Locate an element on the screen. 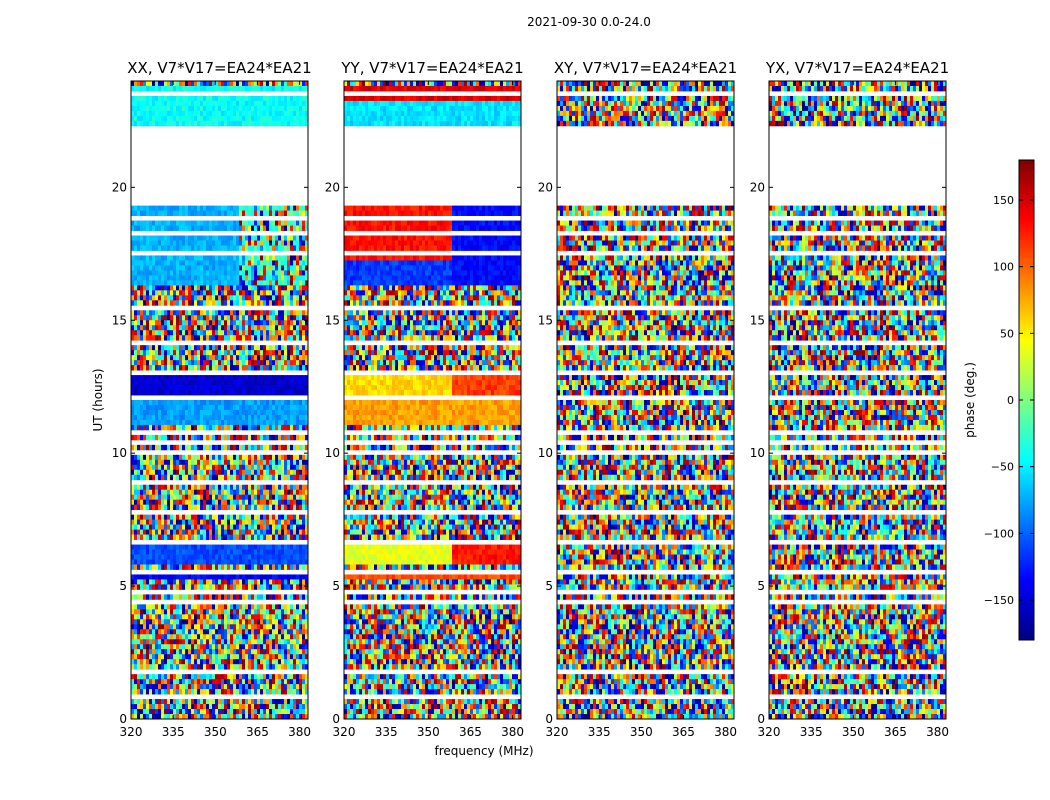 The width and height of the screenshot is (1050, 800). colorbar-tick-label: 100 is located at coordinates (1003, 267).